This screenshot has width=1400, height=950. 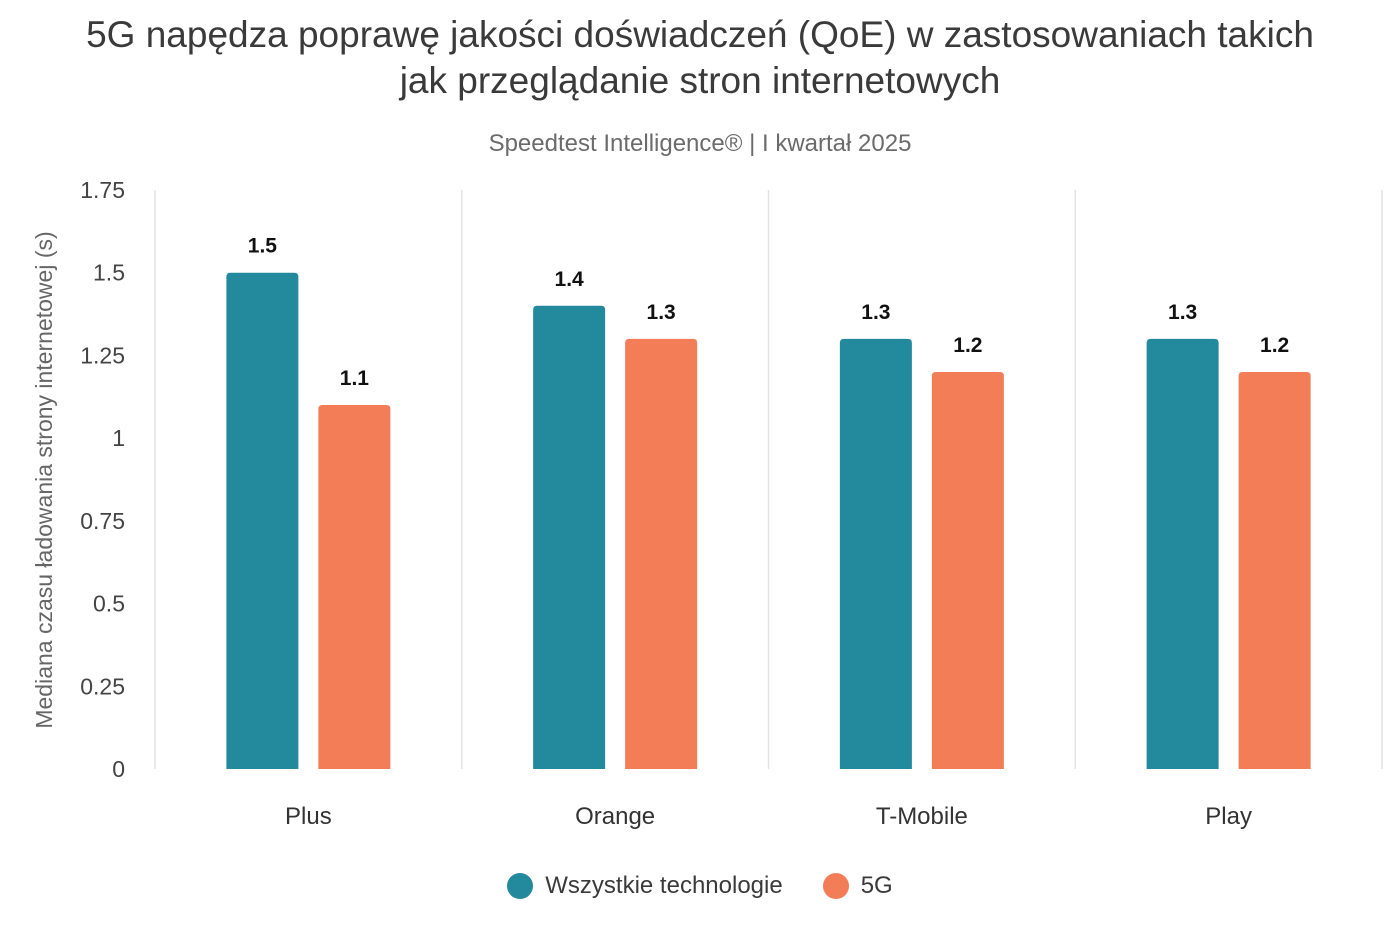 What do you see at coordinates (570, 279) in the screenshot?
I see `bar-data-label: 1.4` at bounding box center [570, 279].